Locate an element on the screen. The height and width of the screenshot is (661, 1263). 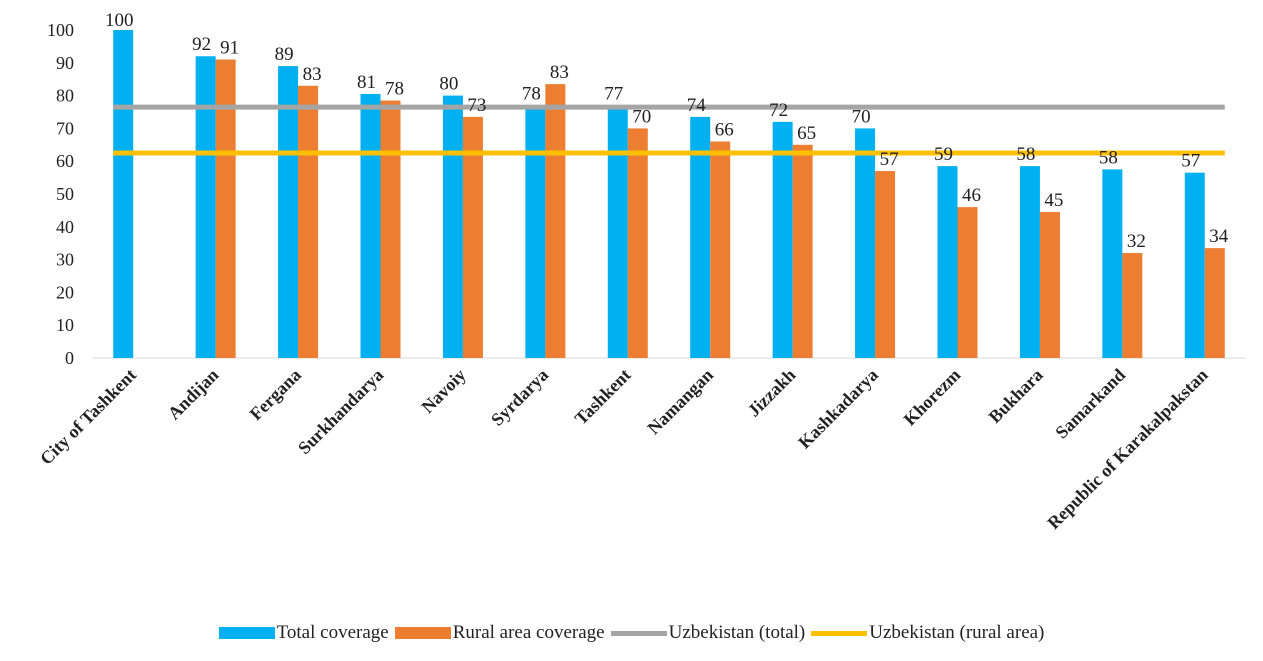
y-tick-label: 40 is located at coordinates (65, 227).